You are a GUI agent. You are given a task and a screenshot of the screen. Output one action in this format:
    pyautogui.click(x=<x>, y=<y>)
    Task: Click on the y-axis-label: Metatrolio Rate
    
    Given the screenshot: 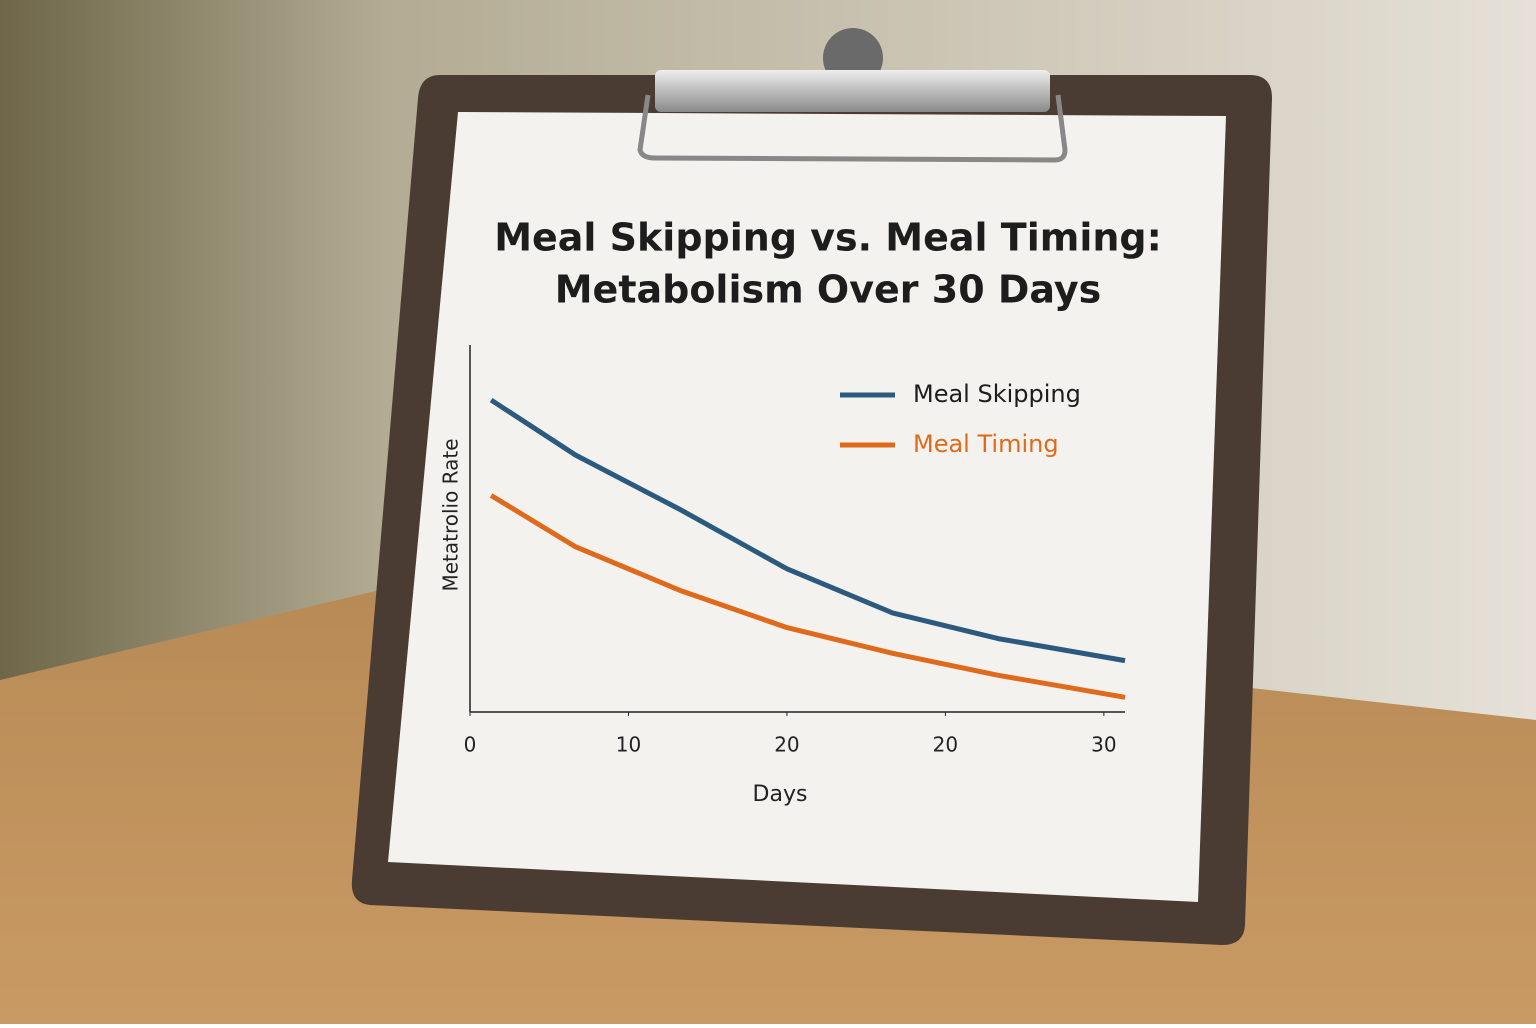 What is the action you would take?
    pyautogui.click(x=451, y=514)
    